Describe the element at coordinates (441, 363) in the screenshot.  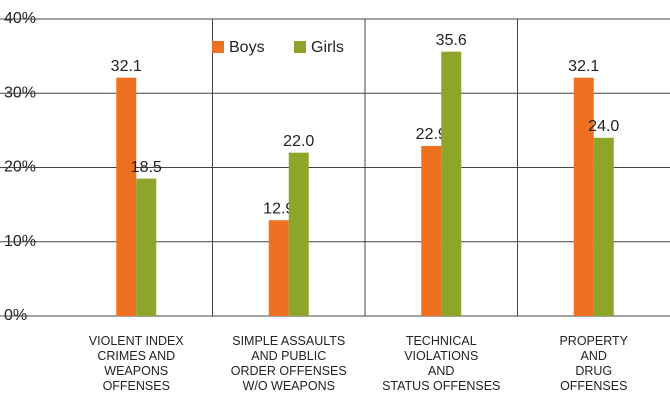
I see `x-tick-label: TECHNICAL VIOLATIONS AND STATUS OFFENSES` at that location.